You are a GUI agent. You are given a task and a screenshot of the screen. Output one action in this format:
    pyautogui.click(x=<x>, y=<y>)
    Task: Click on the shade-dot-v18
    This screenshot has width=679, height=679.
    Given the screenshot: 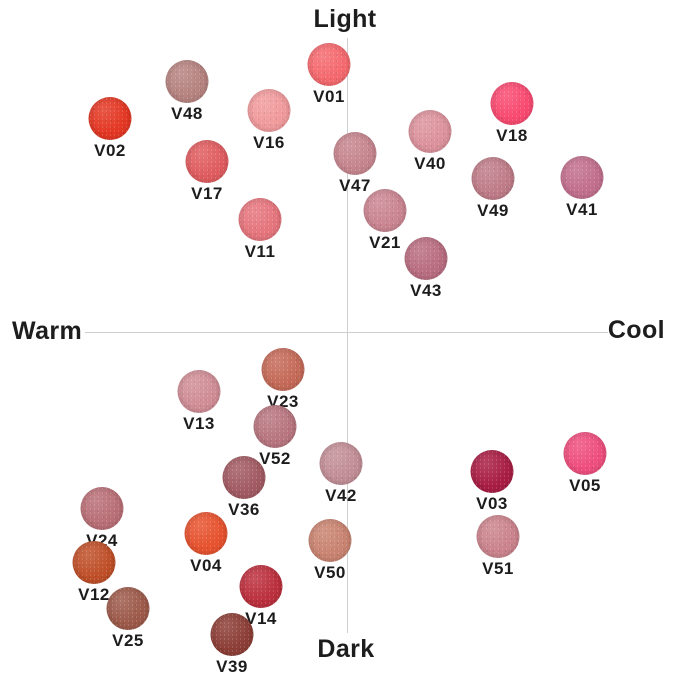 What is the action you would take?
    pyautogui.click(x=512, y=103)
    